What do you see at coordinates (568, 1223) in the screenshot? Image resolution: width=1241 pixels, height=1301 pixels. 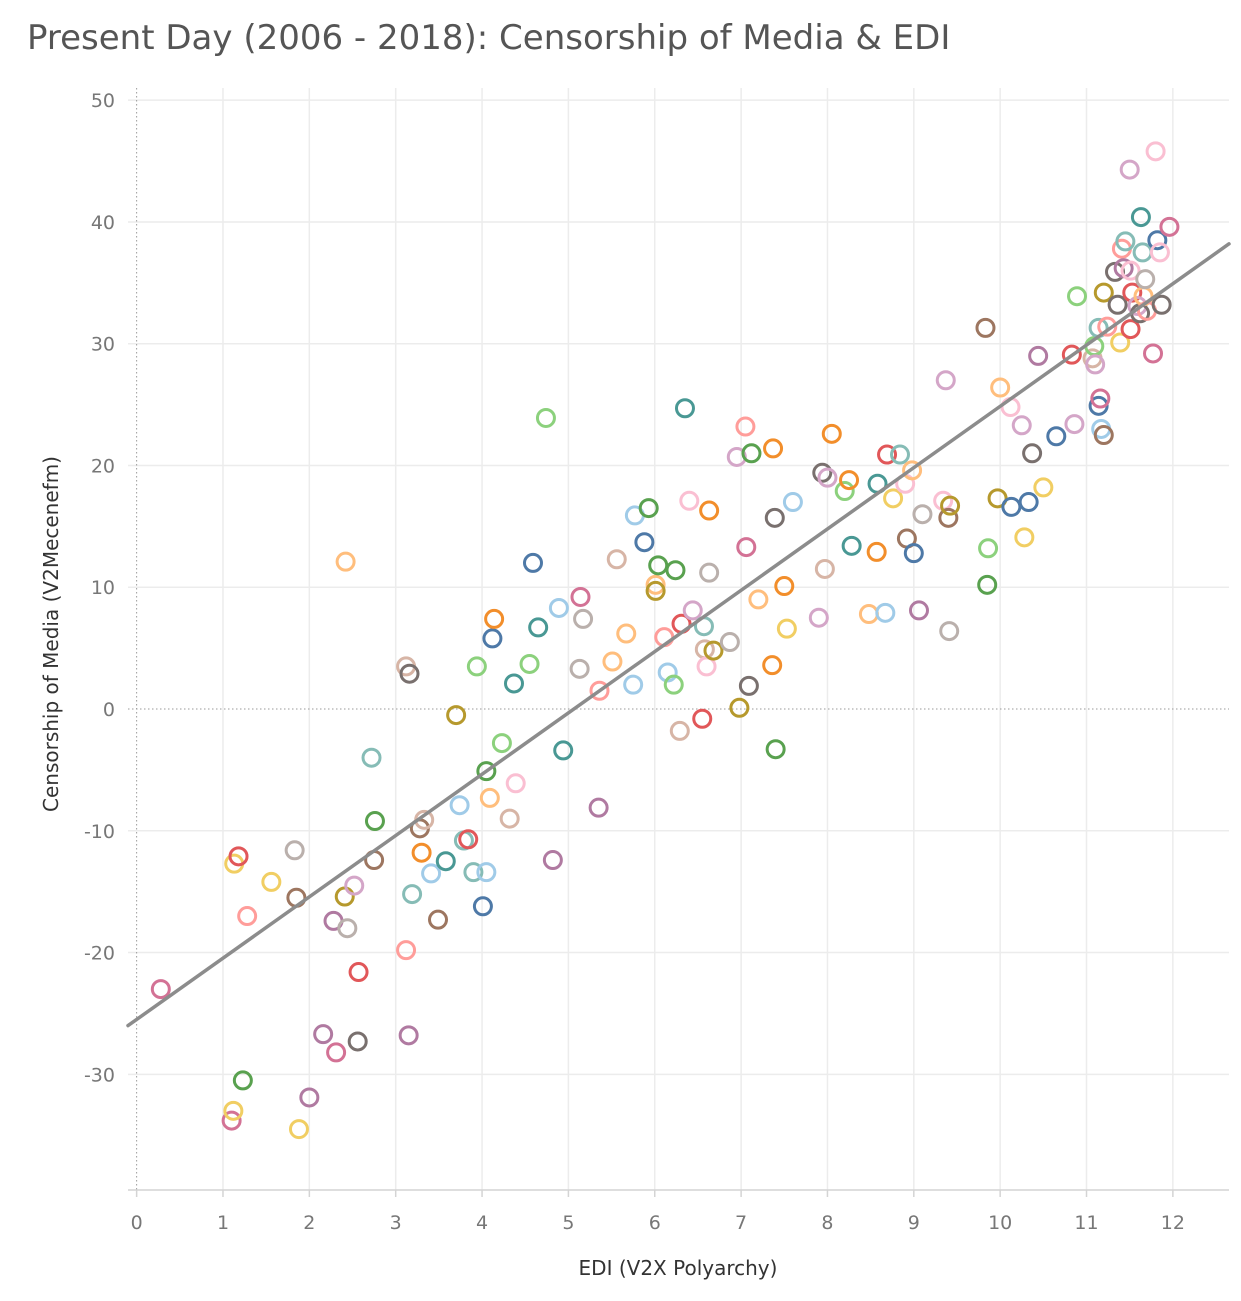 I see `x-tick-label: 5` at bounding box center [568, 1223].